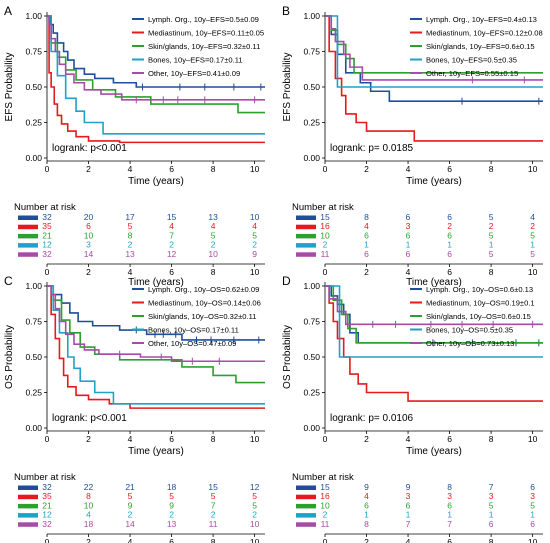 This screenshot has height=543, width=550. I want to click on risk-count: 14, so click(89, 254).